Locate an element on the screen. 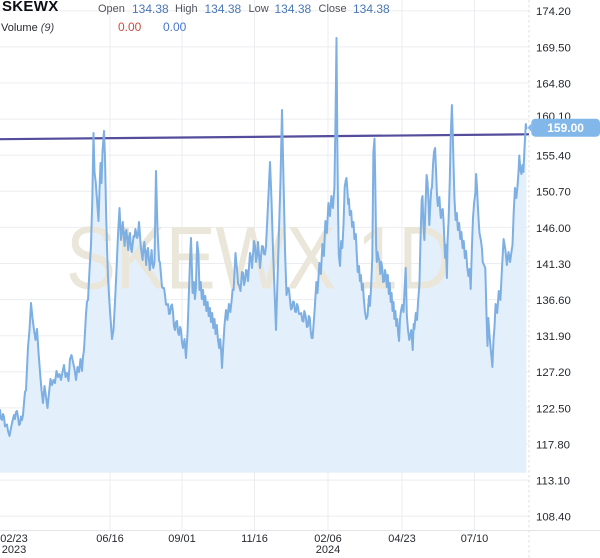 This screenshot has width=600, height=558. svg-text: 07/10 is located at coordinates (475, 539).